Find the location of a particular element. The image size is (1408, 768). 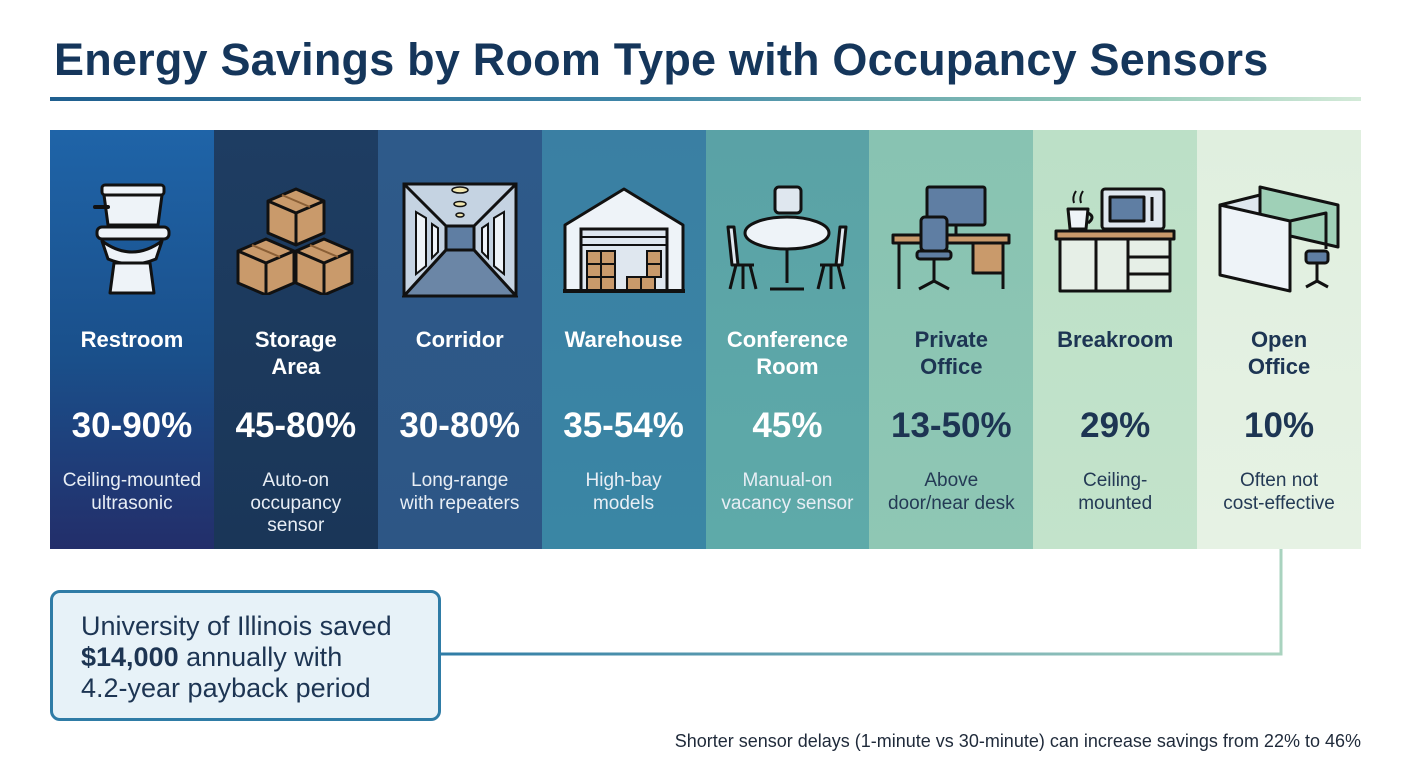

corridor-icon is located at coordinates (460, 240).